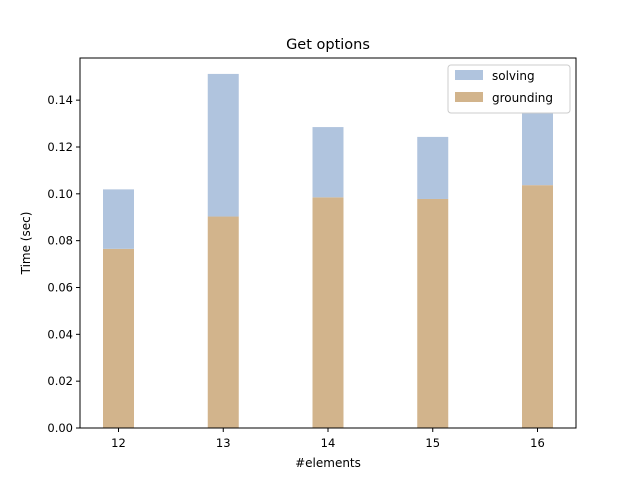  Describe the element at coordinates (60, 194) in the screenshot. I see `y-tick-label: 0.10` at that location.